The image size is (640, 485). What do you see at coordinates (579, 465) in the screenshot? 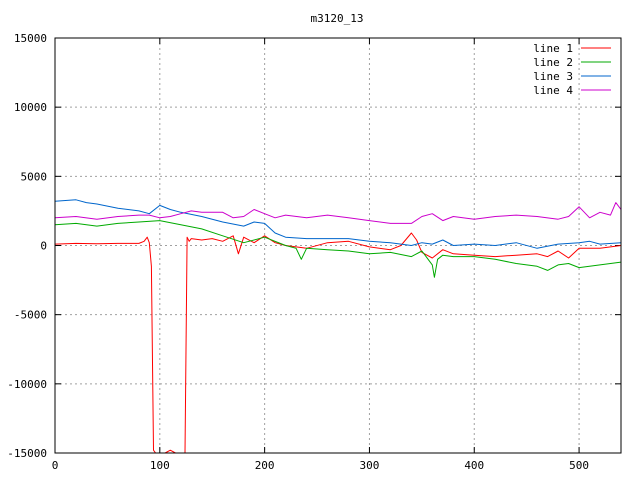
I see `x-tick-label: 500` at bounding box center [579, 465].